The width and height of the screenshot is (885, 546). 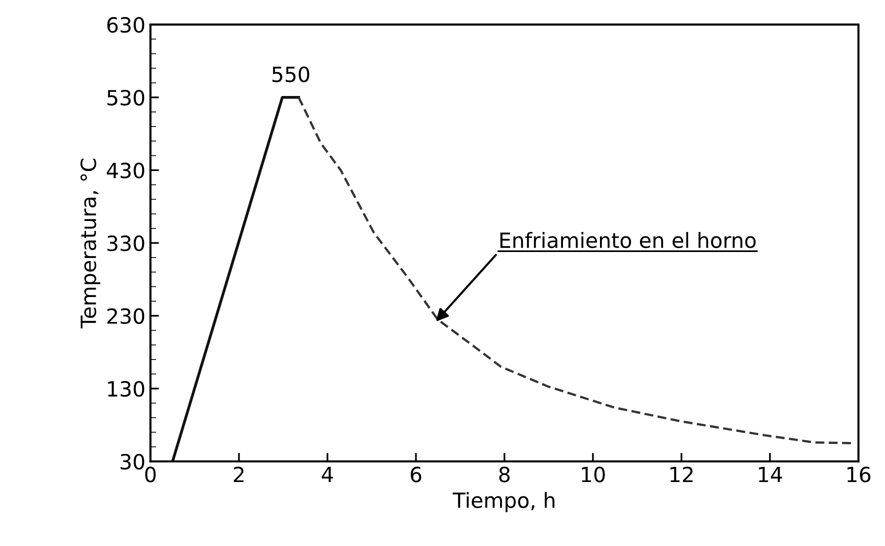 I want to click on y-tick-label: 230, so click(x=125, y=316).